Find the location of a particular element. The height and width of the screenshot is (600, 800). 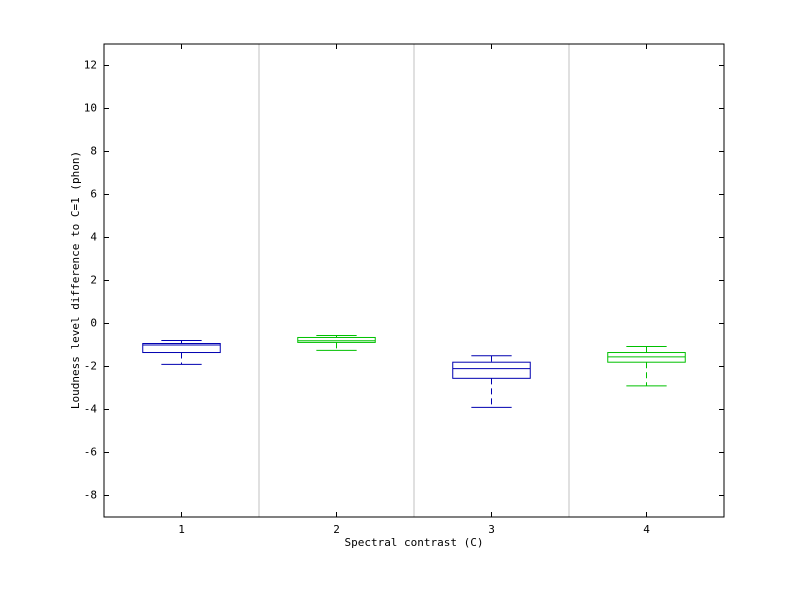

y-tick-label: 2 is located at coordinates (93, 280).